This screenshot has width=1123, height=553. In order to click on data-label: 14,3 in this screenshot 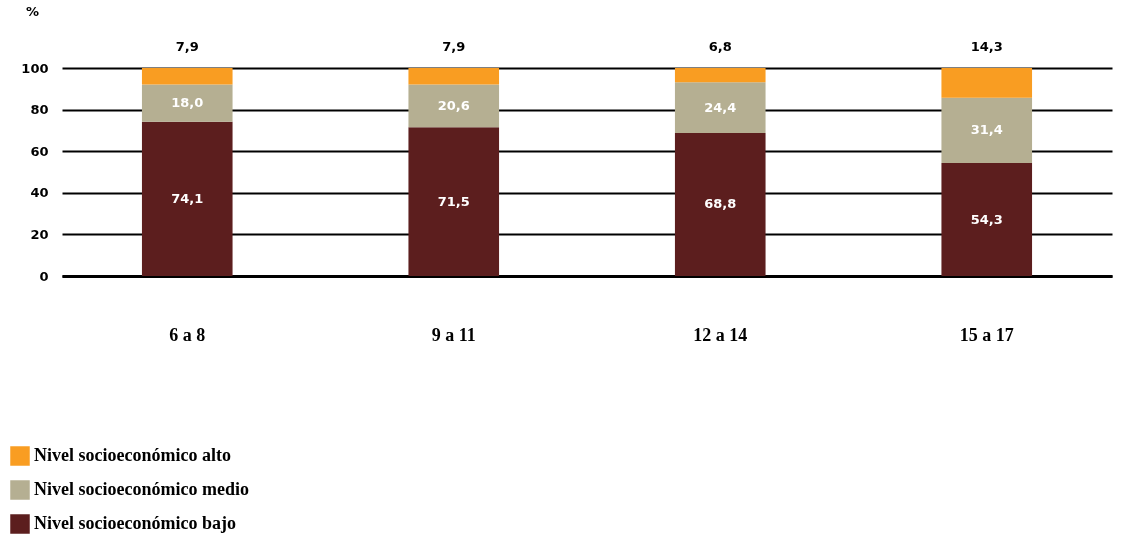, I will do `click(986, 46)`.